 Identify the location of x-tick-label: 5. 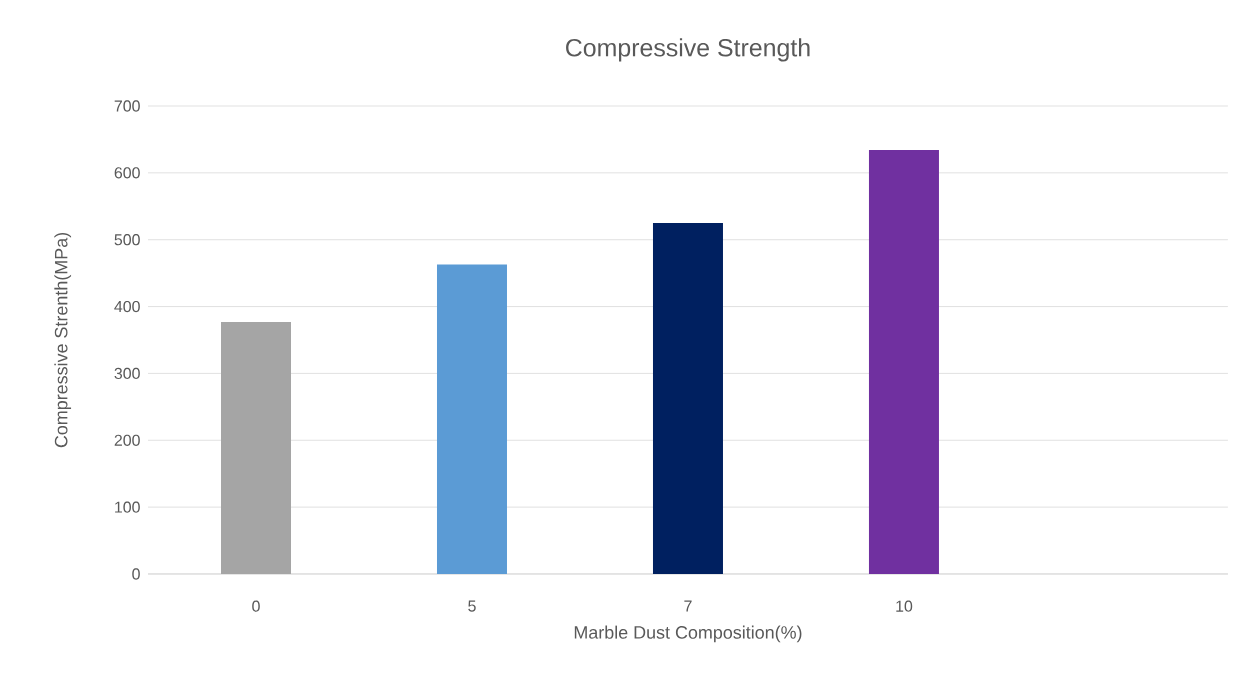
(472, 606).